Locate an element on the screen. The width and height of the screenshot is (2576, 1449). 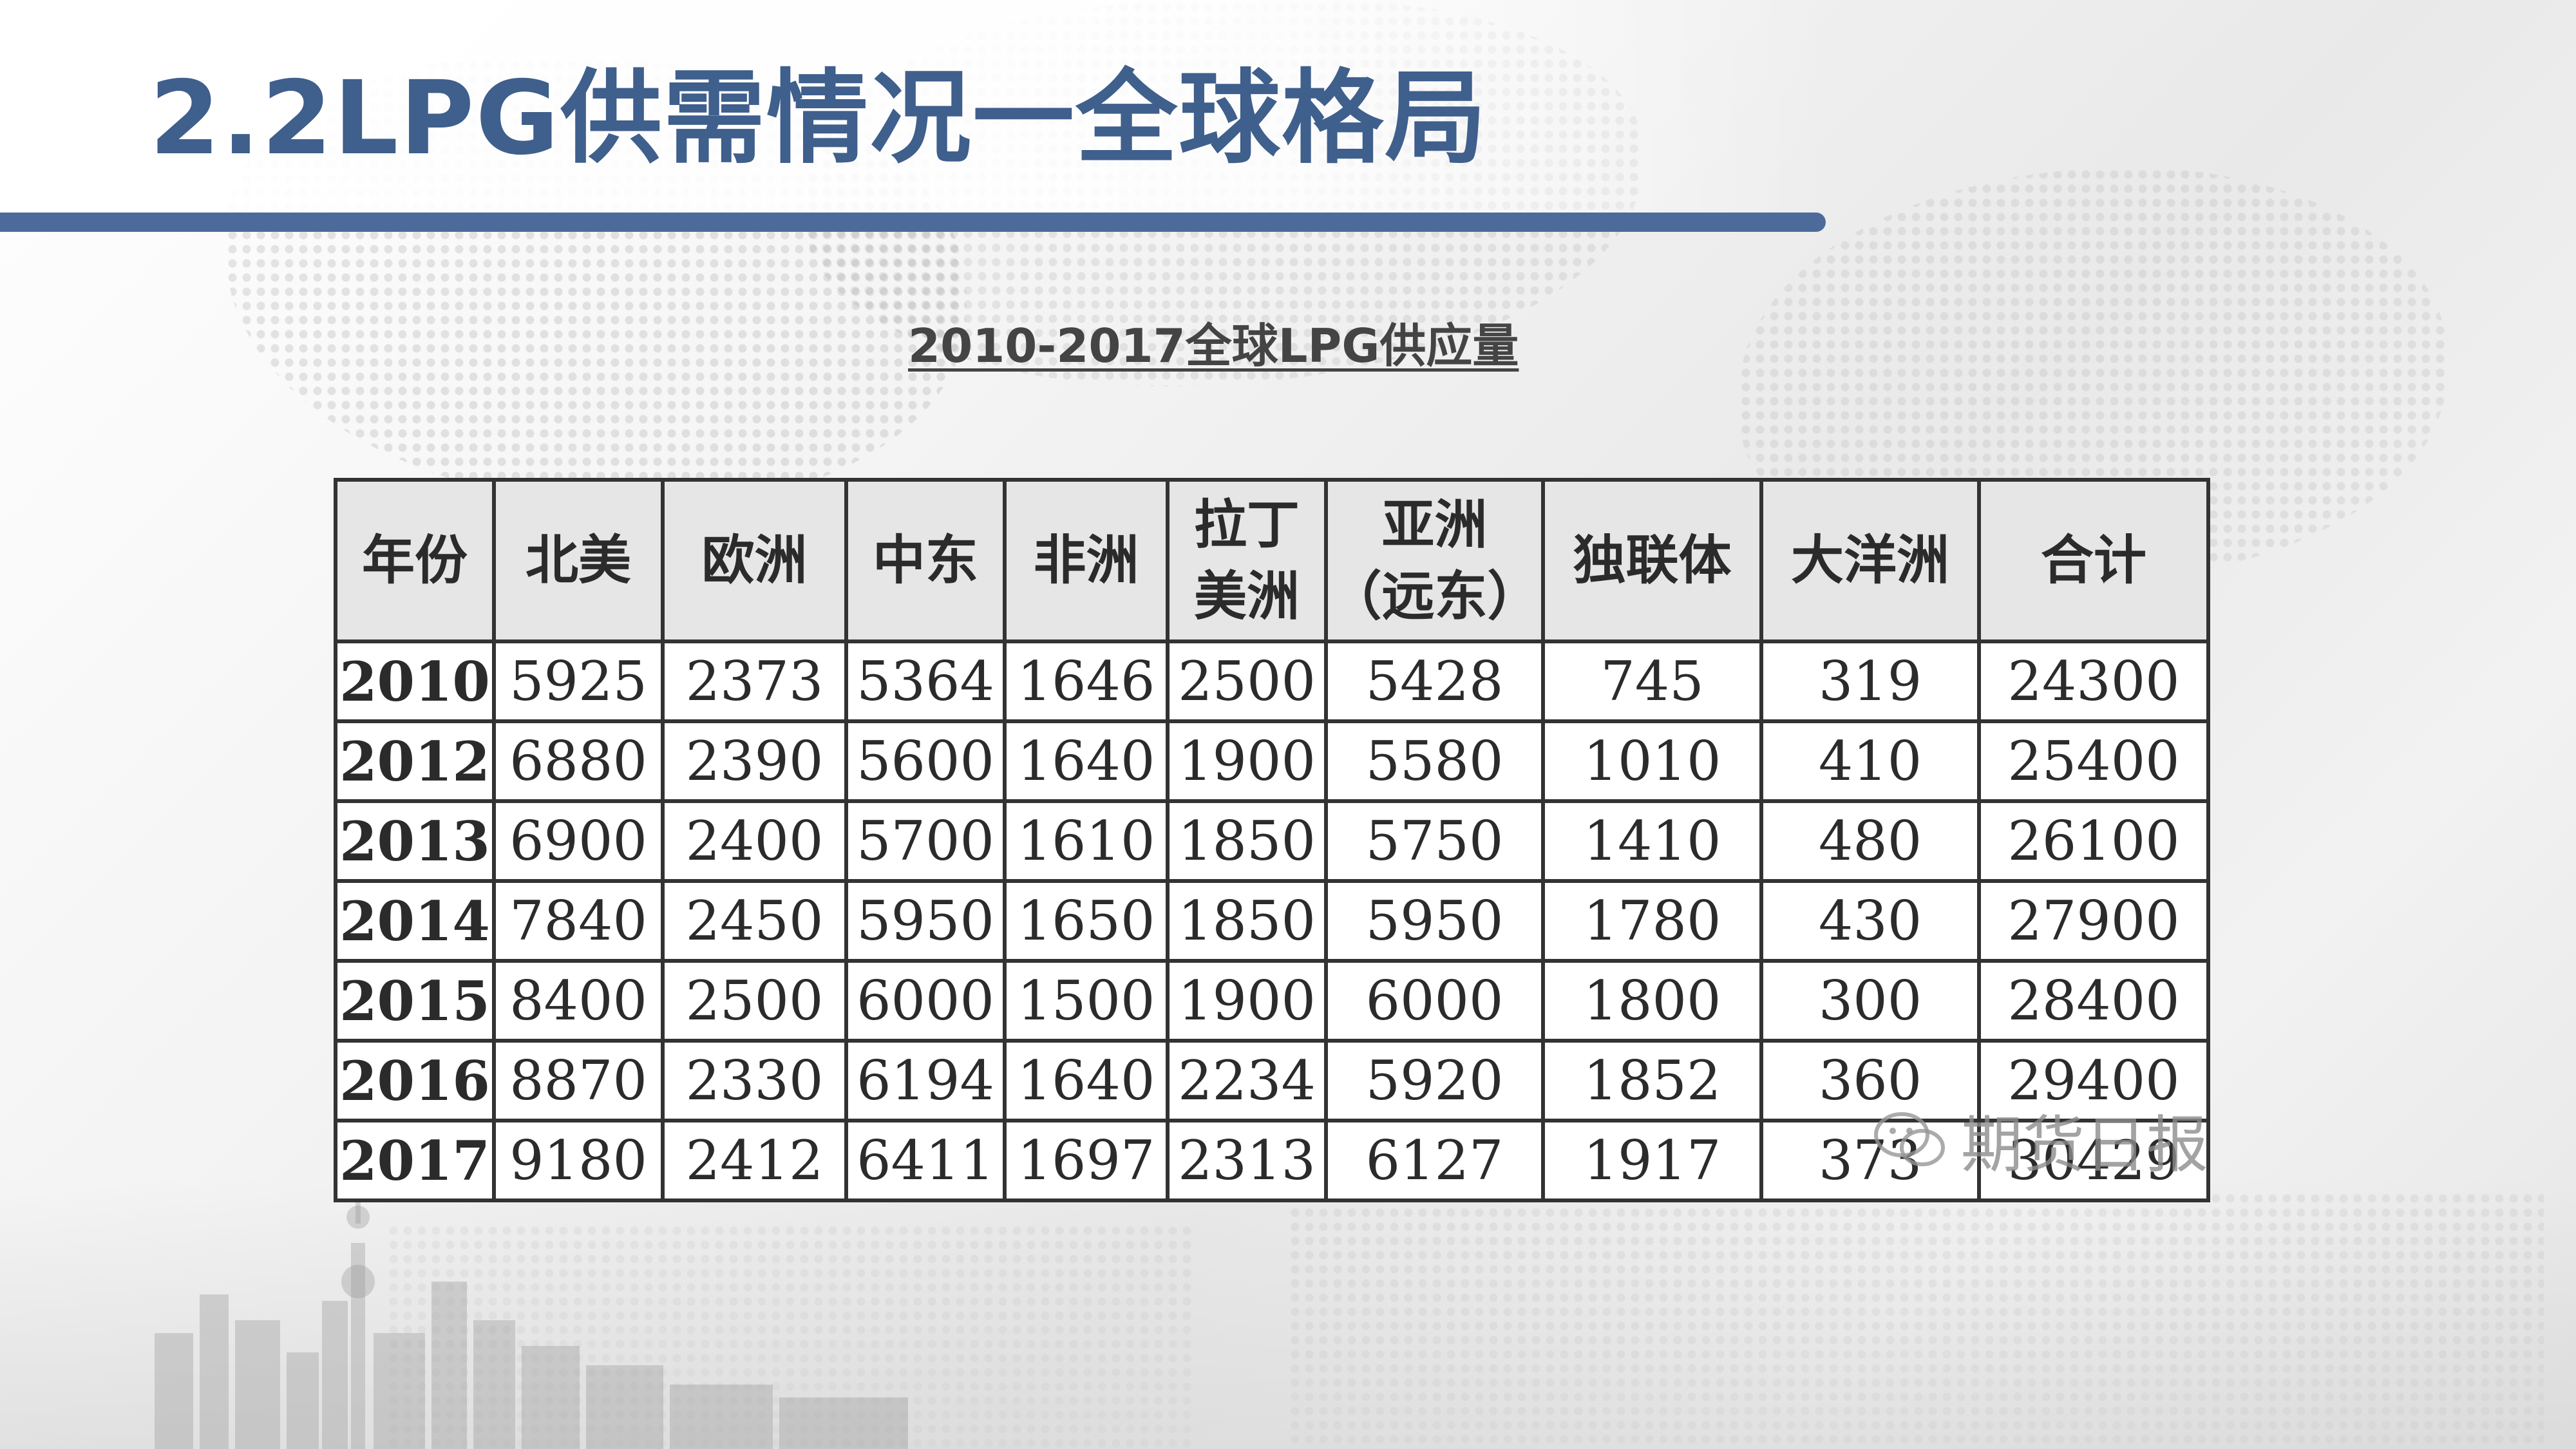
value-cell: 1610 is located at coordinates (1086, 841).